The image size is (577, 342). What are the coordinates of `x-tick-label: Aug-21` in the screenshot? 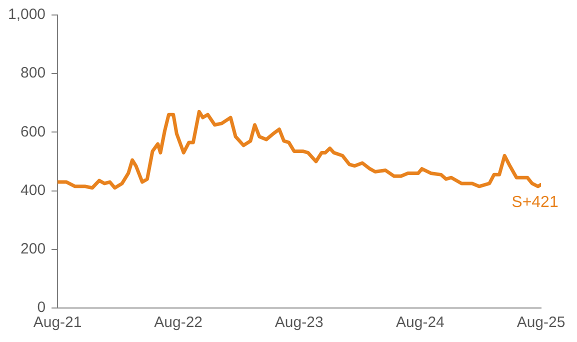 It's located at (57, 323).